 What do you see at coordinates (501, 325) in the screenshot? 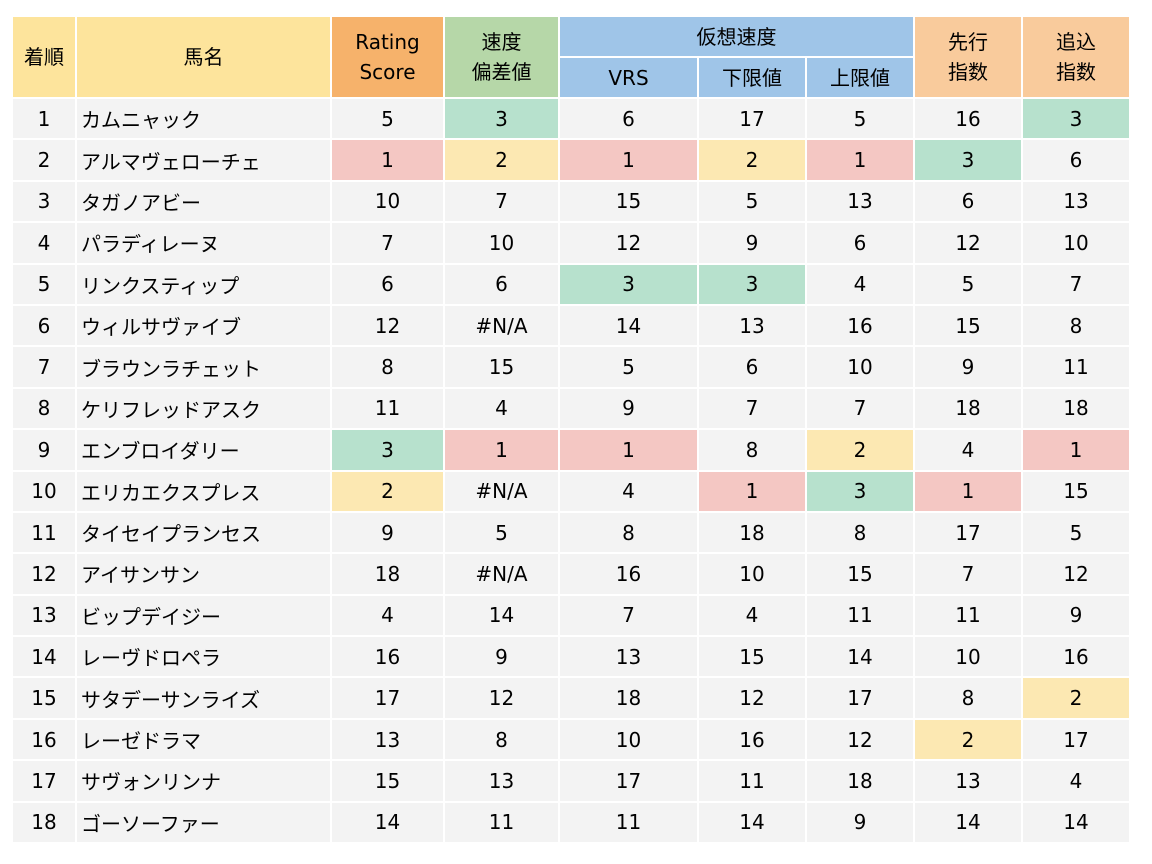
I see `cell-speed-deviation: #N/A` at bounding box center [501, 325].